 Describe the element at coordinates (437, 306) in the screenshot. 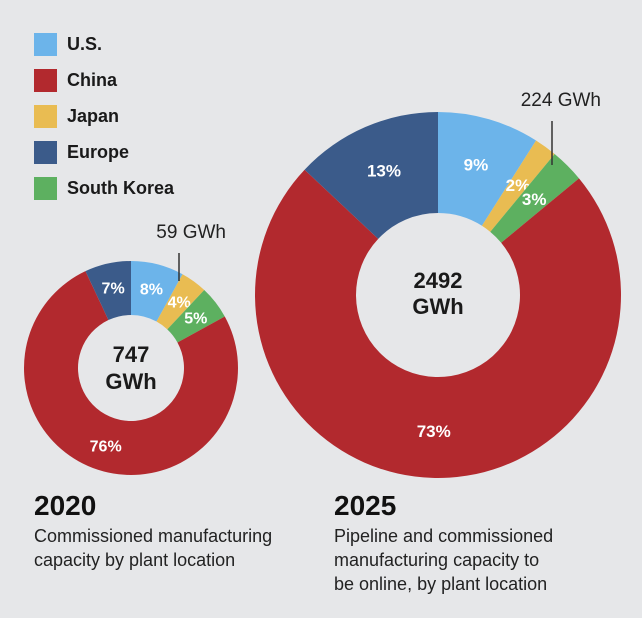

I see `center-label-2025-line-2: GWh` at that location.